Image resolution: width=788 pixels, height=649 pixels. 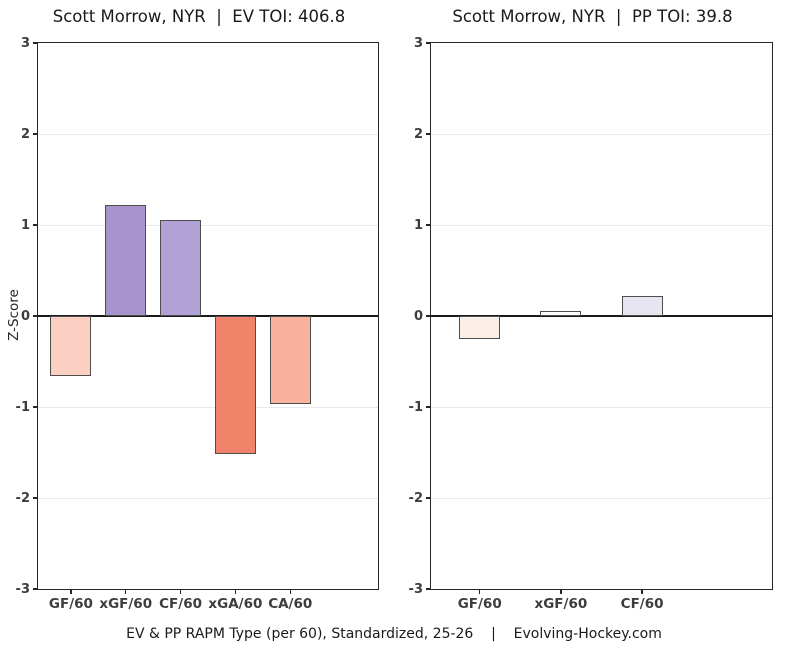 What do you see at coordinates (290, 360) in the screenshot?
I see `bar-ca60` at bounding box center [290, 360].